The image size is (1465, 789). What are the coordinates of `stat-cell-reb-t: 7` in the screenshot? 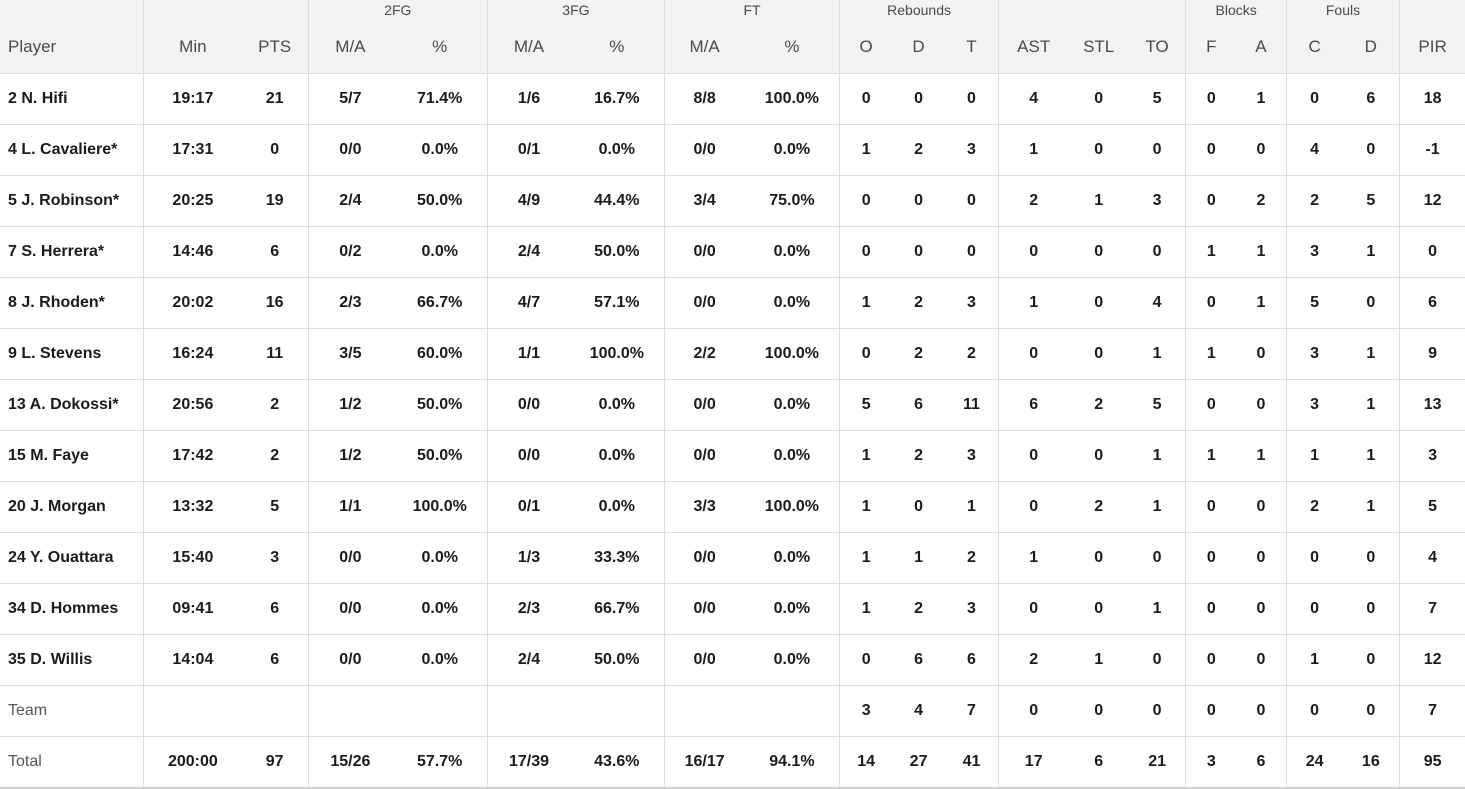 It's located at (972, 711).